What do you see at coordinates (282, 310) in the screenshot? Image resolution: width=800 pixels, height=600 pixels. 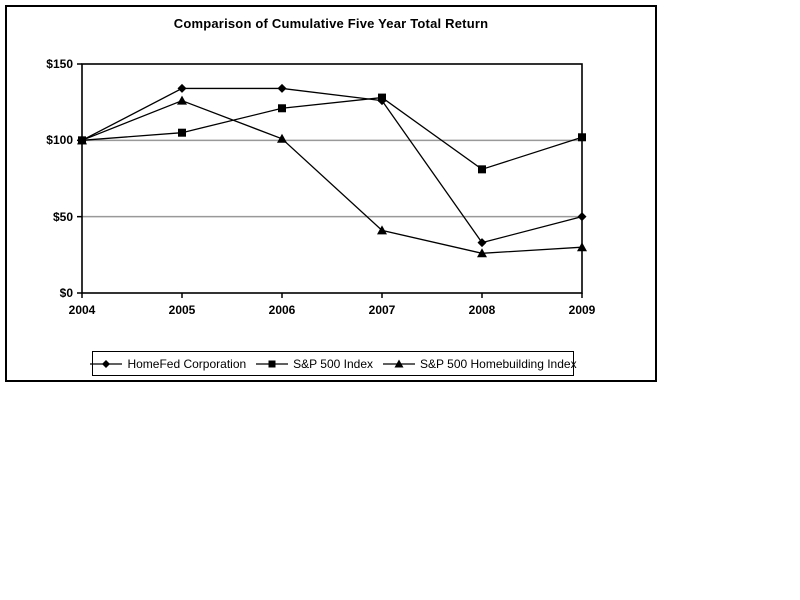 I see `x-axis-tick-label: 2006` at bounding box center [282, 310].